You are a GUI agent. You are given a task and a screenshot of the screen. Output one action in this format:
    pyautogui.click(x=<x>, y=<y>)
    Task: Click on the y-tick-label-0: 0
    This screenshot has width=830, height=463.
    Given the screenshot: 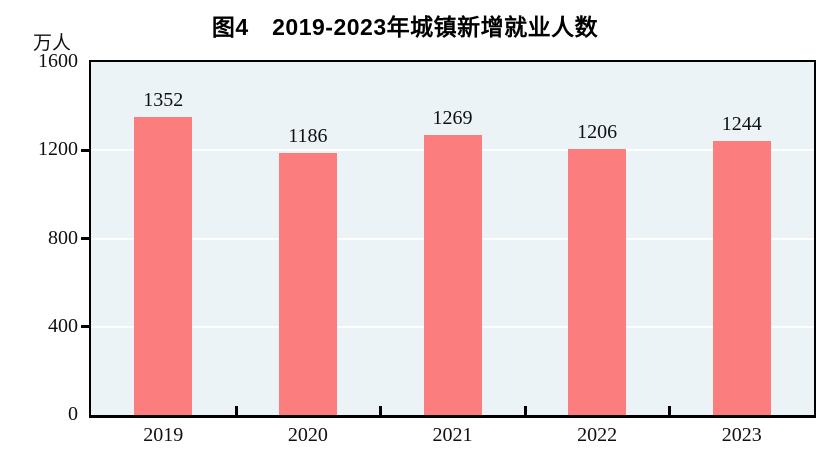 What is the action you would take?
    pyautogui.click(x=73, y=414)
    